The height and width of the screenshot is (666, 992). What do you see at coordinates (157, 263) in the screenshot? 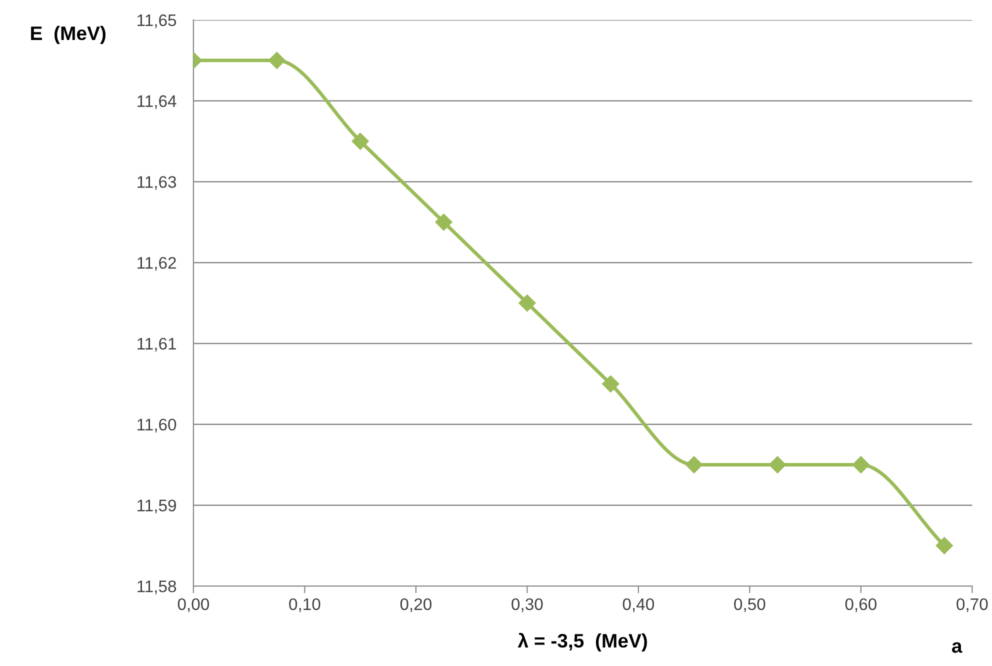
I see `y-tick-label: 11,62` at bounding box center [157, 263].